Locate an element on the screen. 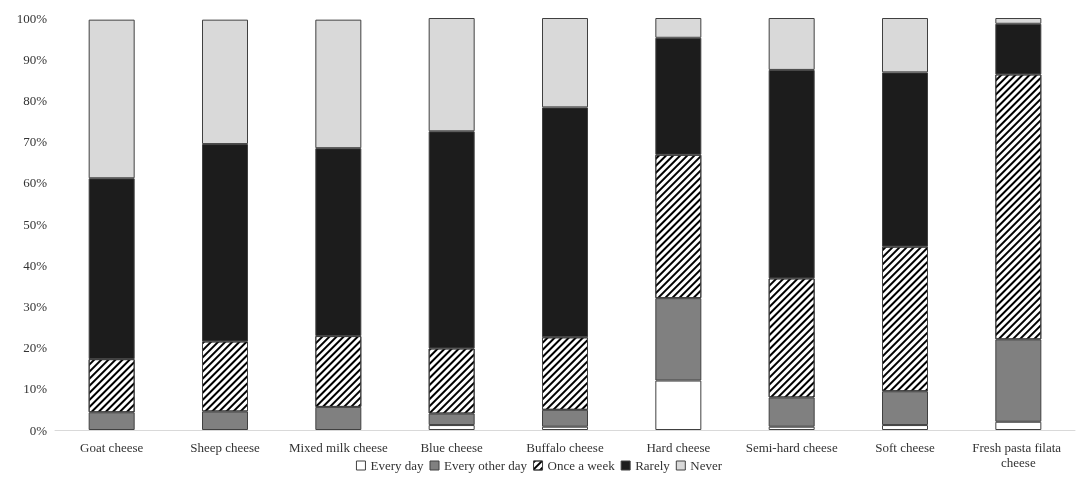 This screenshot has height=495, width=1078. y-tick-label: 70% is located at coordinates (35, 142).